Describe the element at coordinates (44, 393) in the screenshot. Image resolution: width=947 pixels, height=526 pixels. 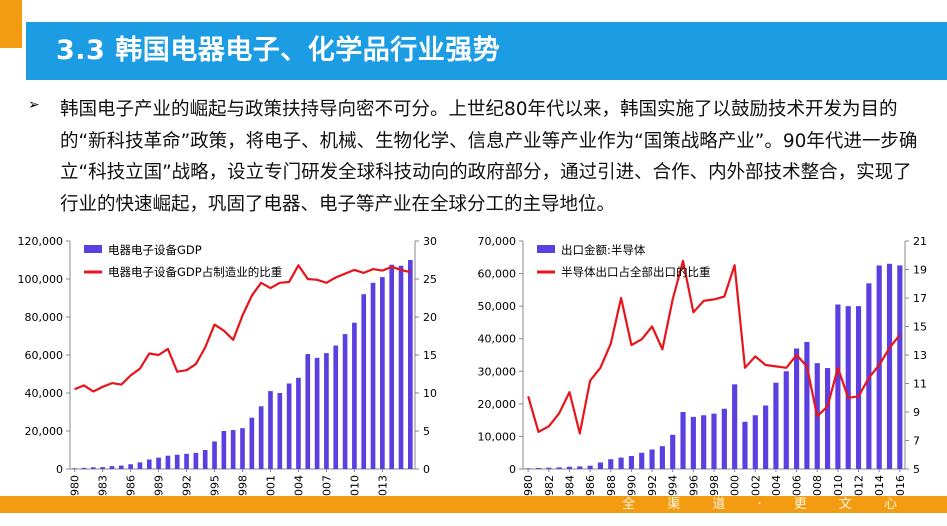
I see `left-chart-y-left-tick-label: 40,000` at that location.